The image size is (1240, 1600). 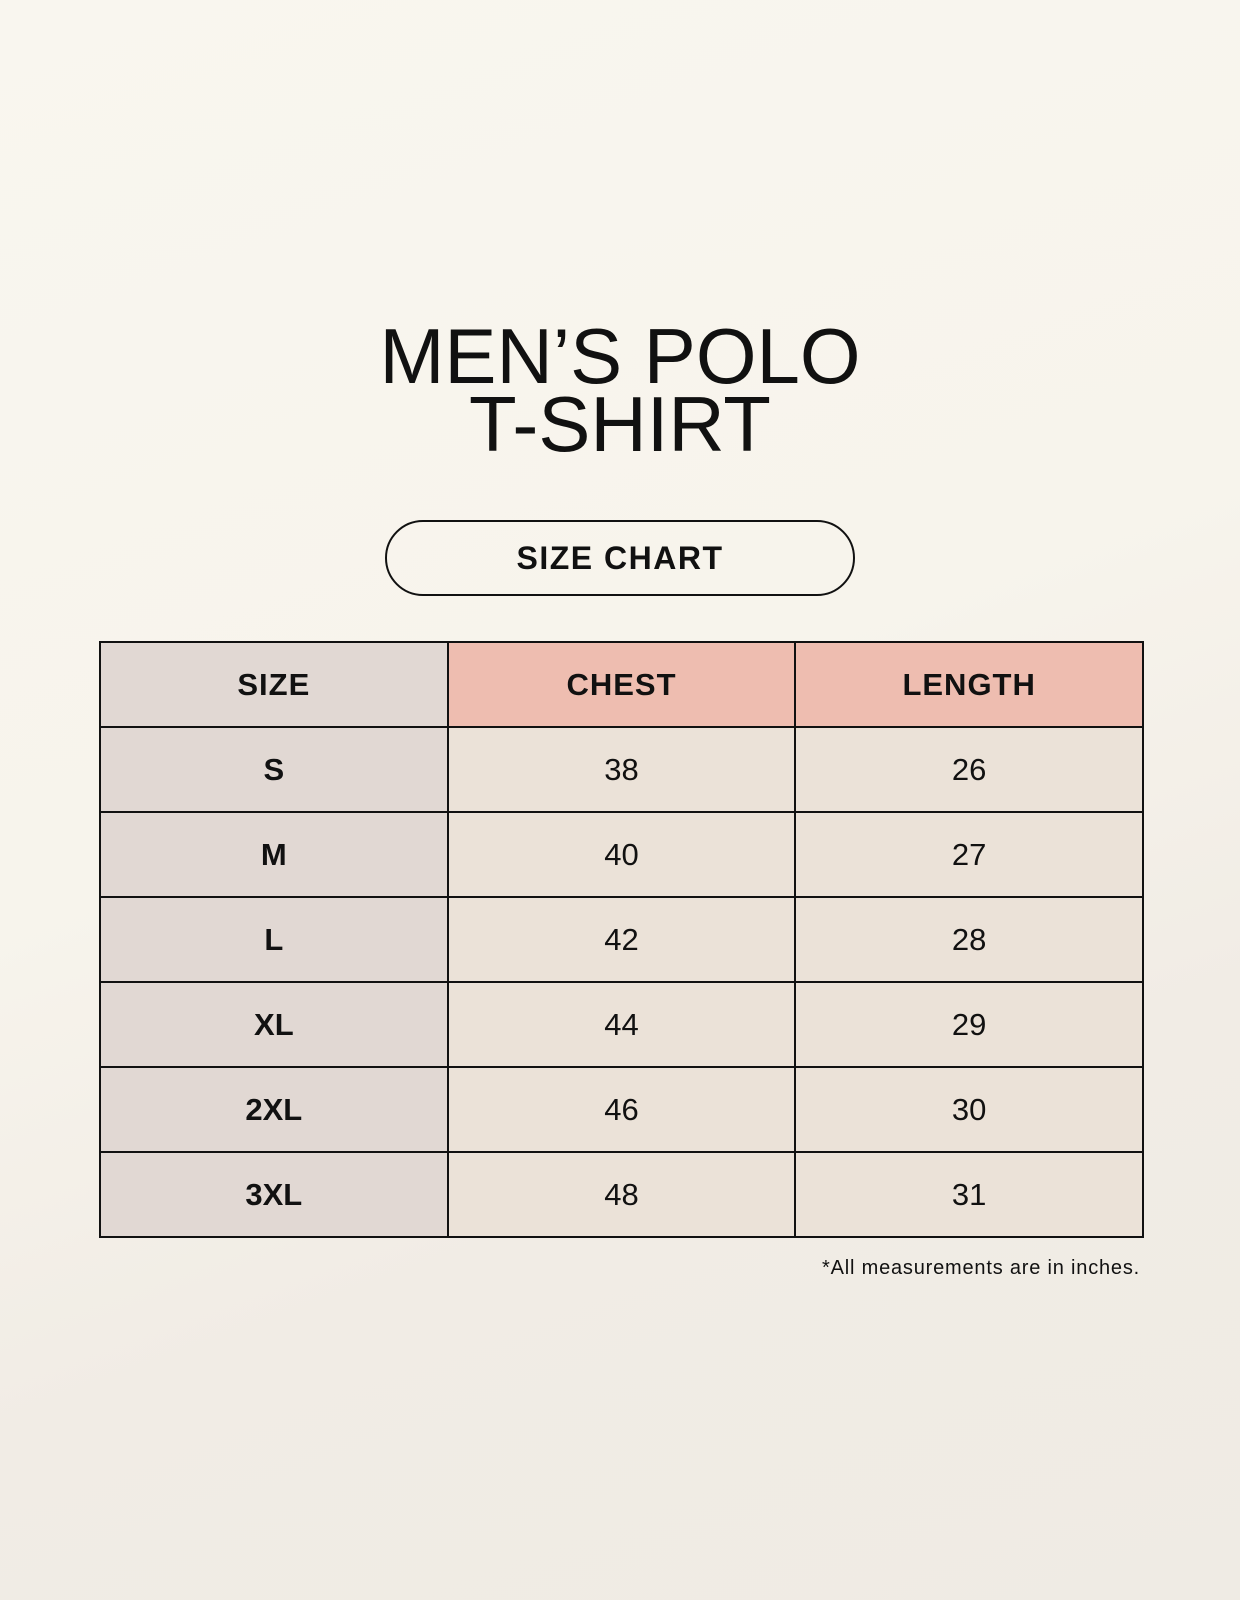 What do you see at coordinates (274, 769) in the screenshot?
I see `cell-size: S` at bounding box center [274, 769].